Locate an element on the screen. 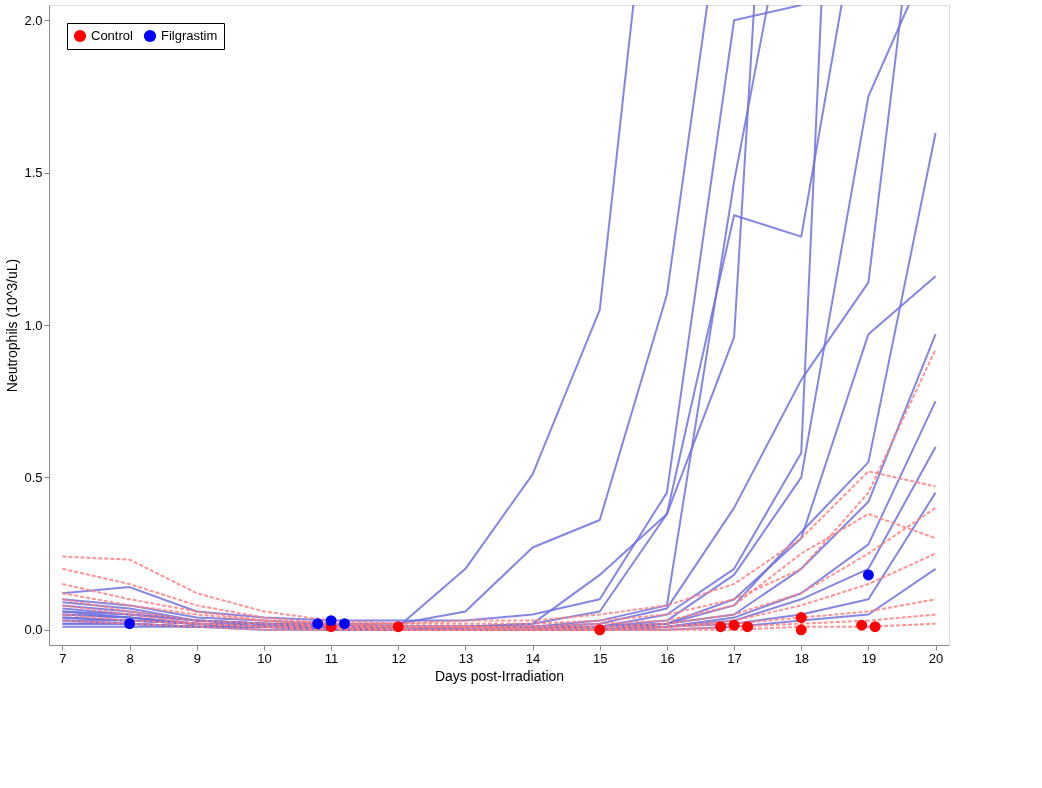 Image resolution: width=1042 pixels, height=788 pixels. x-tick-label: 20 is located at coordinates (936, 658).